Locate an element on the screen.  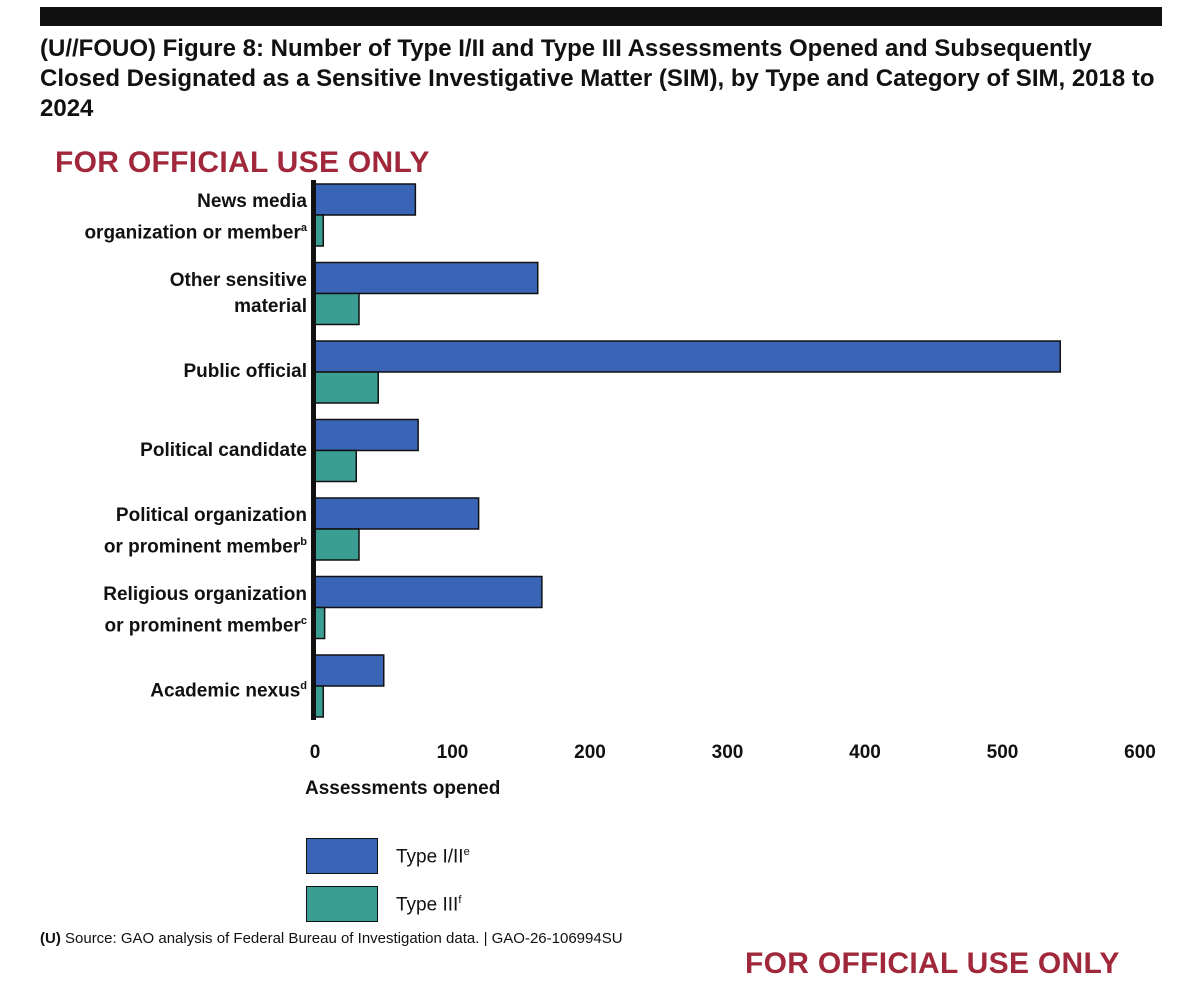
x-tick-label-100: 100 is located at coordinates (452, 752).